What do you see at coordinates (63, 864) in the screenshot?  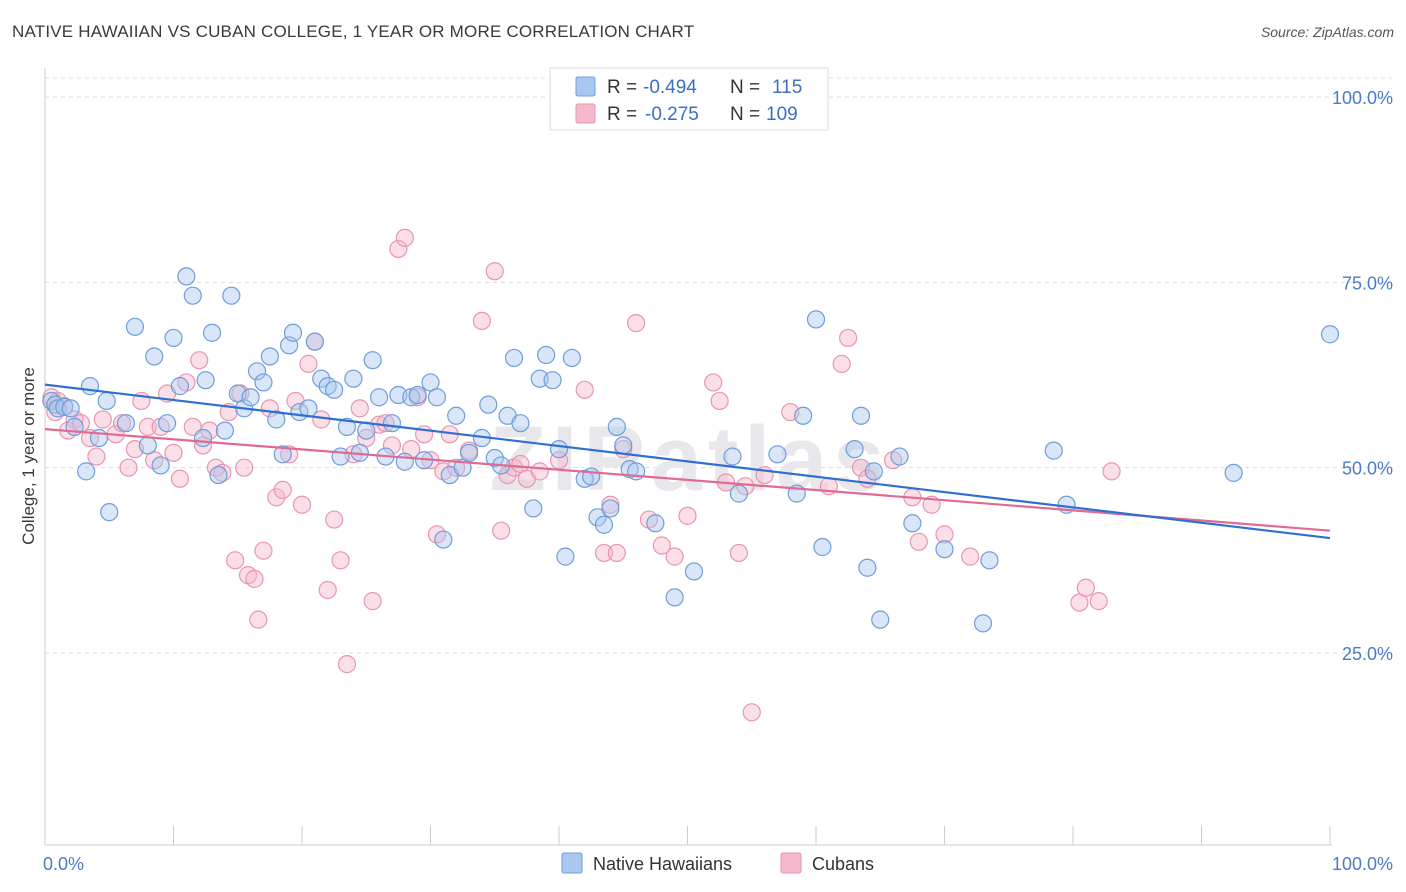 I see `x-tick-label: 0.0%` at bounding box center [63, 864].